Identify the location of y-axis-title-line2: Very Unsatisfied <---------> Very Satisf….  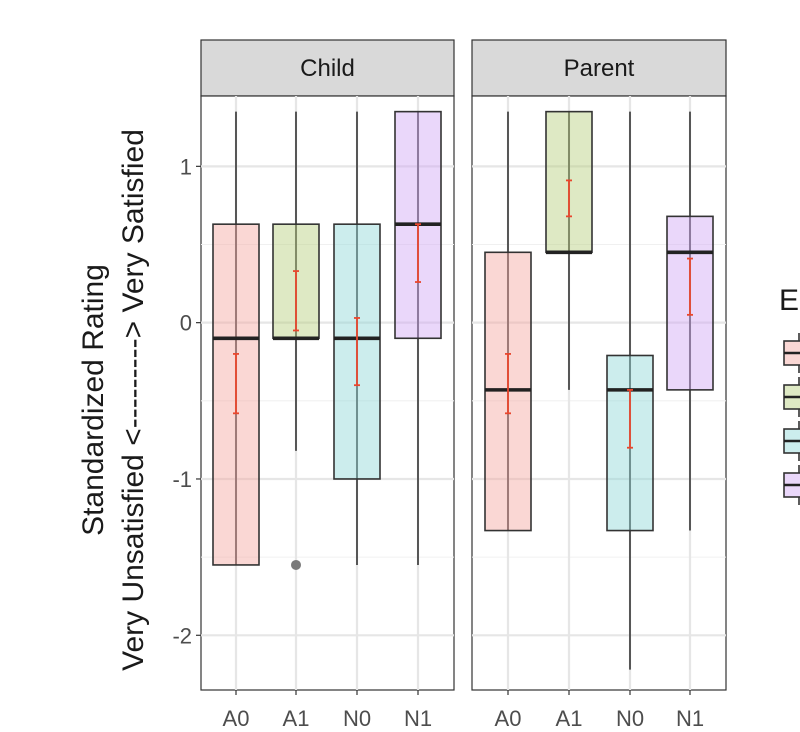
(133, 400).